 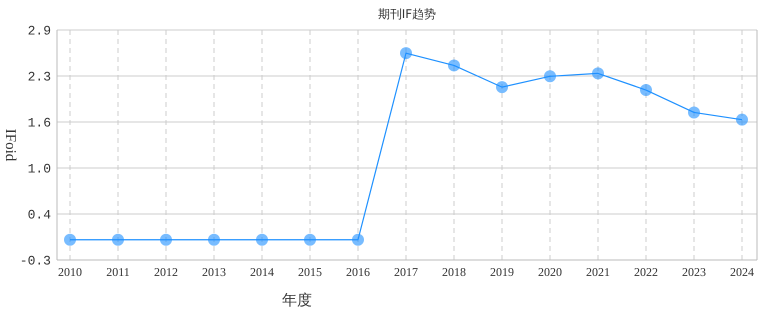 What do you see at coordinates (297, 300) in the screenshot?
I see `x-axis-title: 年度` at bounding box center [297, 300].